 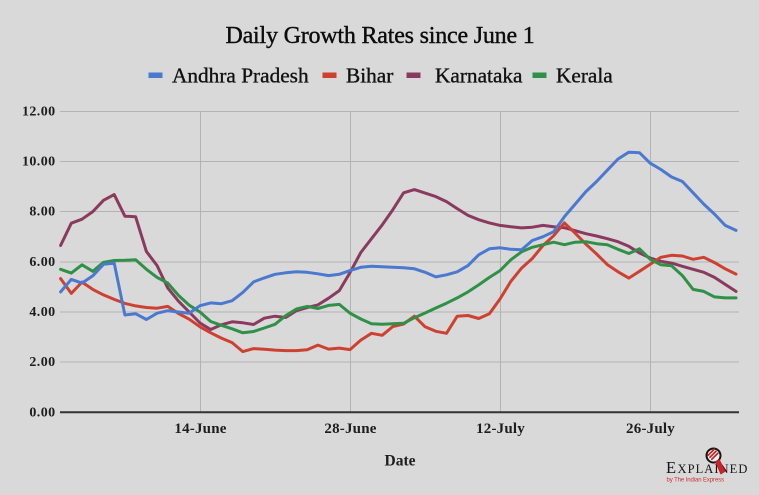 What do you see at coordinates (42, 212) in the screenshot?
I see `svg-text: 8.00` at bounding box center [42, 212].